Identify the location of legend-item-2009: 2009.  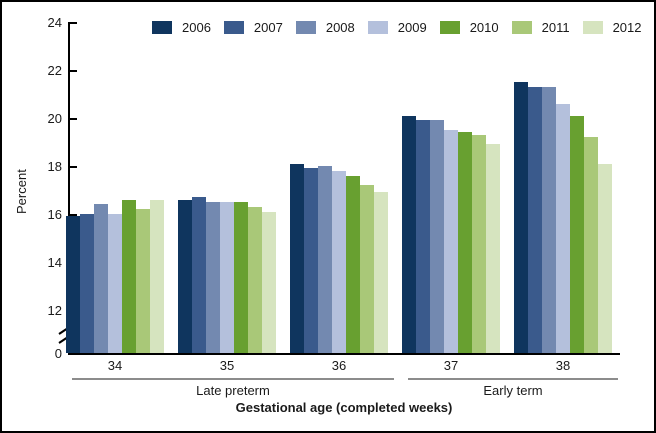
(397, 27).